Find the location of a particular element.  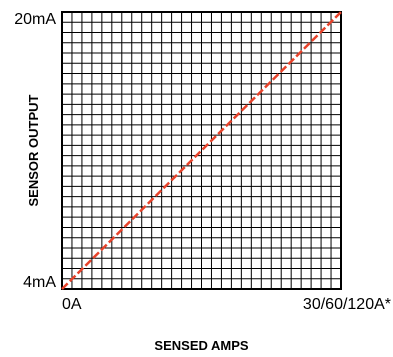

y-axis-title: SENSOR OUTPUT is located at coordinates (33, 150).